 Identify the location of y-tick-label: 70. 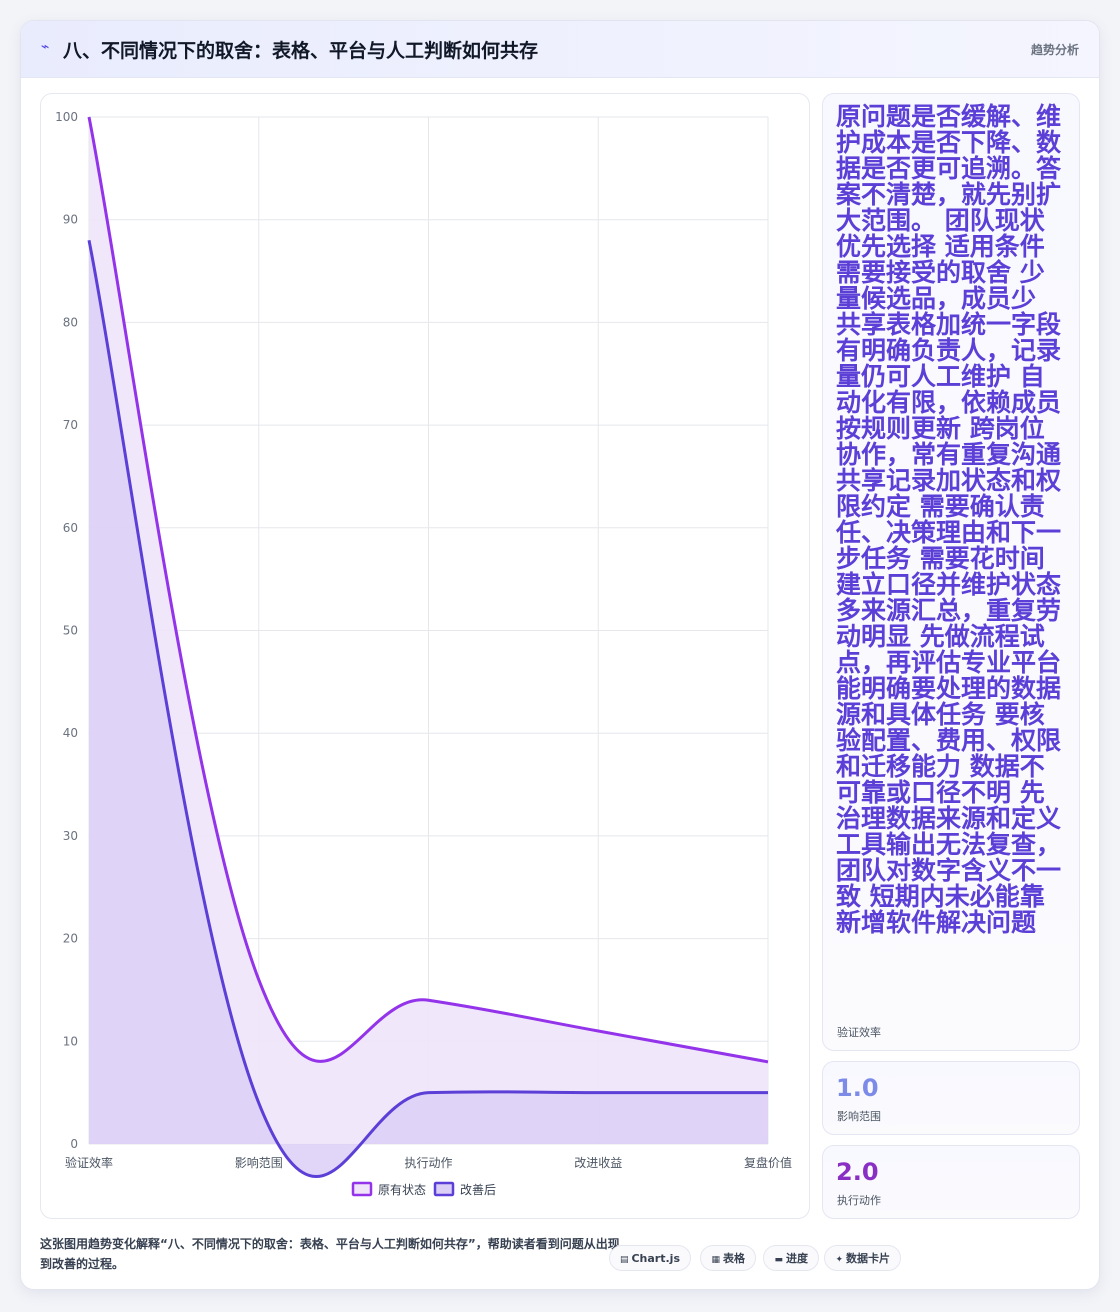
(70, 425).